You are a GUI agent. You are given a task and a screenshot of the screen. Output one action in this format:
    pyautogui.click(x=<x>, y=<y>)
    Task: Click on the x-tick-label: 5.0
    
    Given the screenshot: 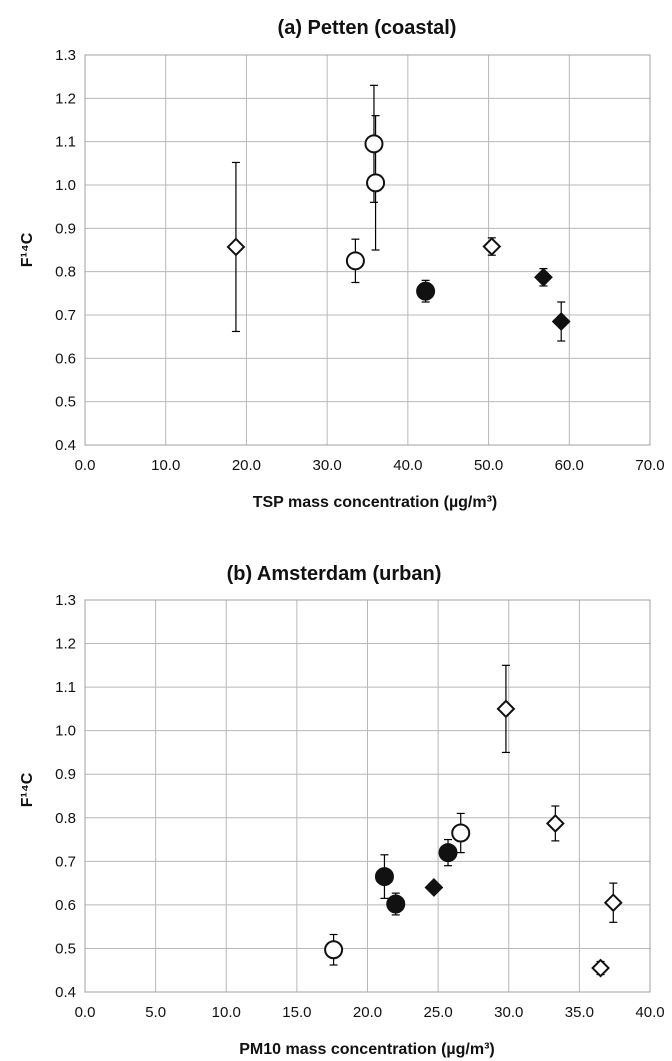 What is the action you would take?
    pyautogui.click(x=155, y=1012)
    